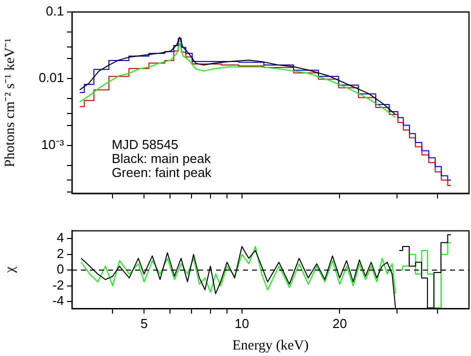 The image size is (471, 356). I want to click on y-tick-label: 0, so click(60, 269).